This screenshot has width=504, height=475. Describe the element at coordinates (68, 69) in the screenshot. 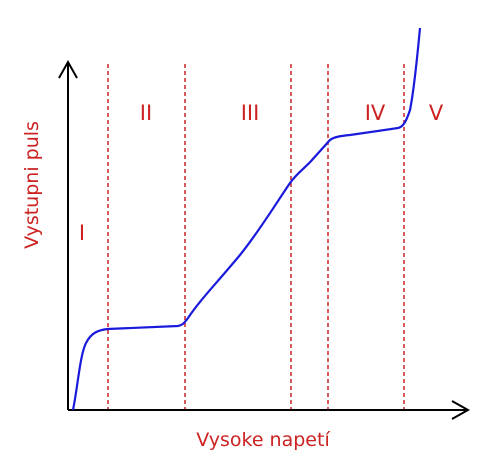

I see `y-arrow` at that location.